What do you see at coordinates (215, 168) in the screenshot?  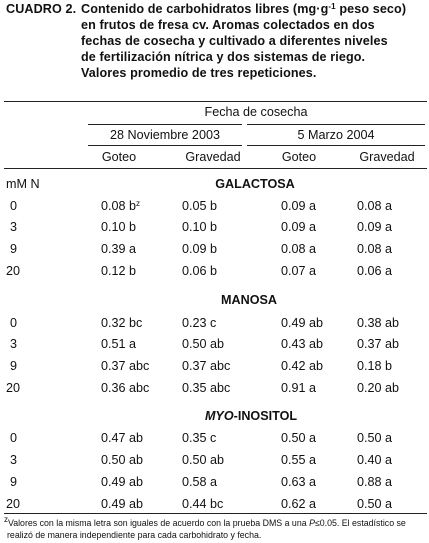 I see `header-bottom-rule` at bounding box center [215, 168].